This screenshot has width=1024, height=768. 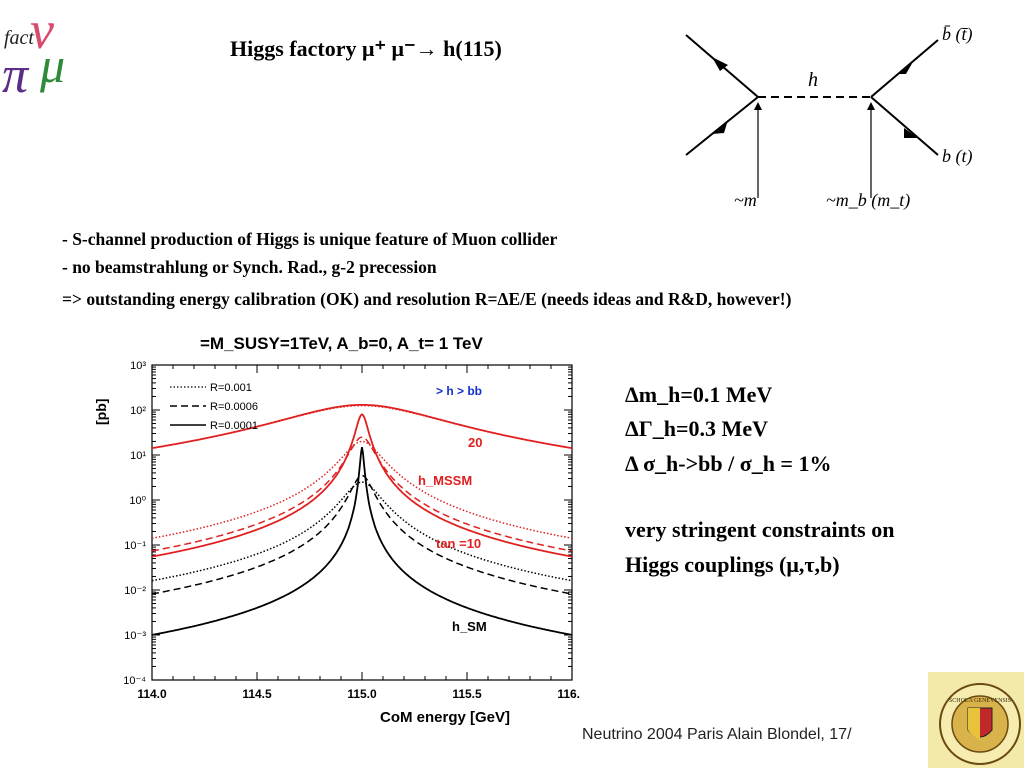 I want to click on plot-curves, so click(x=362, y=520).